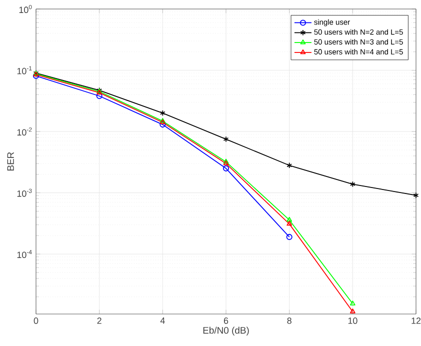  Describe the element at coordinates (289, 321) in the screenshot. I see `x-tick-label: 8` at that location.